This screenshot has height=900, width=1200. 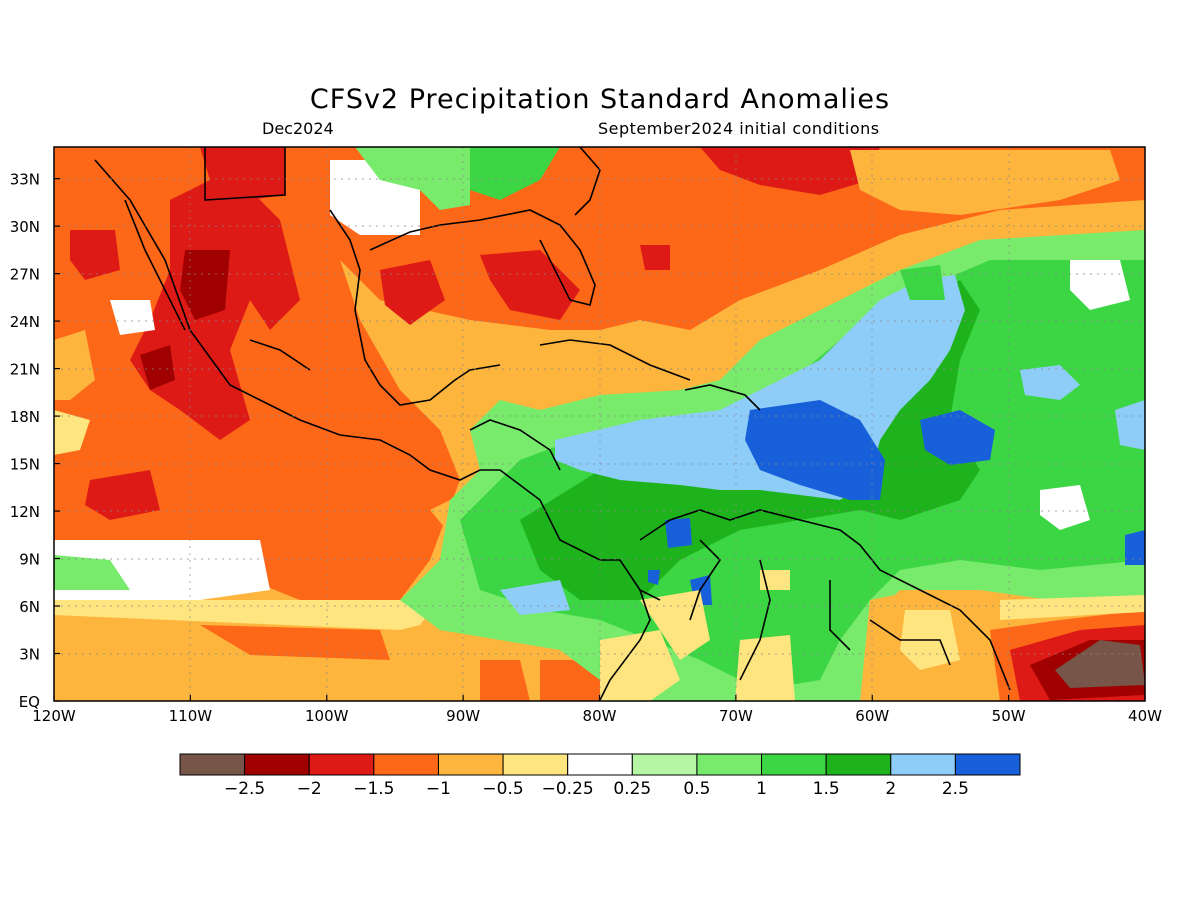 I want to click on lat-tick-label: 3N, so click(x=29, y=655).